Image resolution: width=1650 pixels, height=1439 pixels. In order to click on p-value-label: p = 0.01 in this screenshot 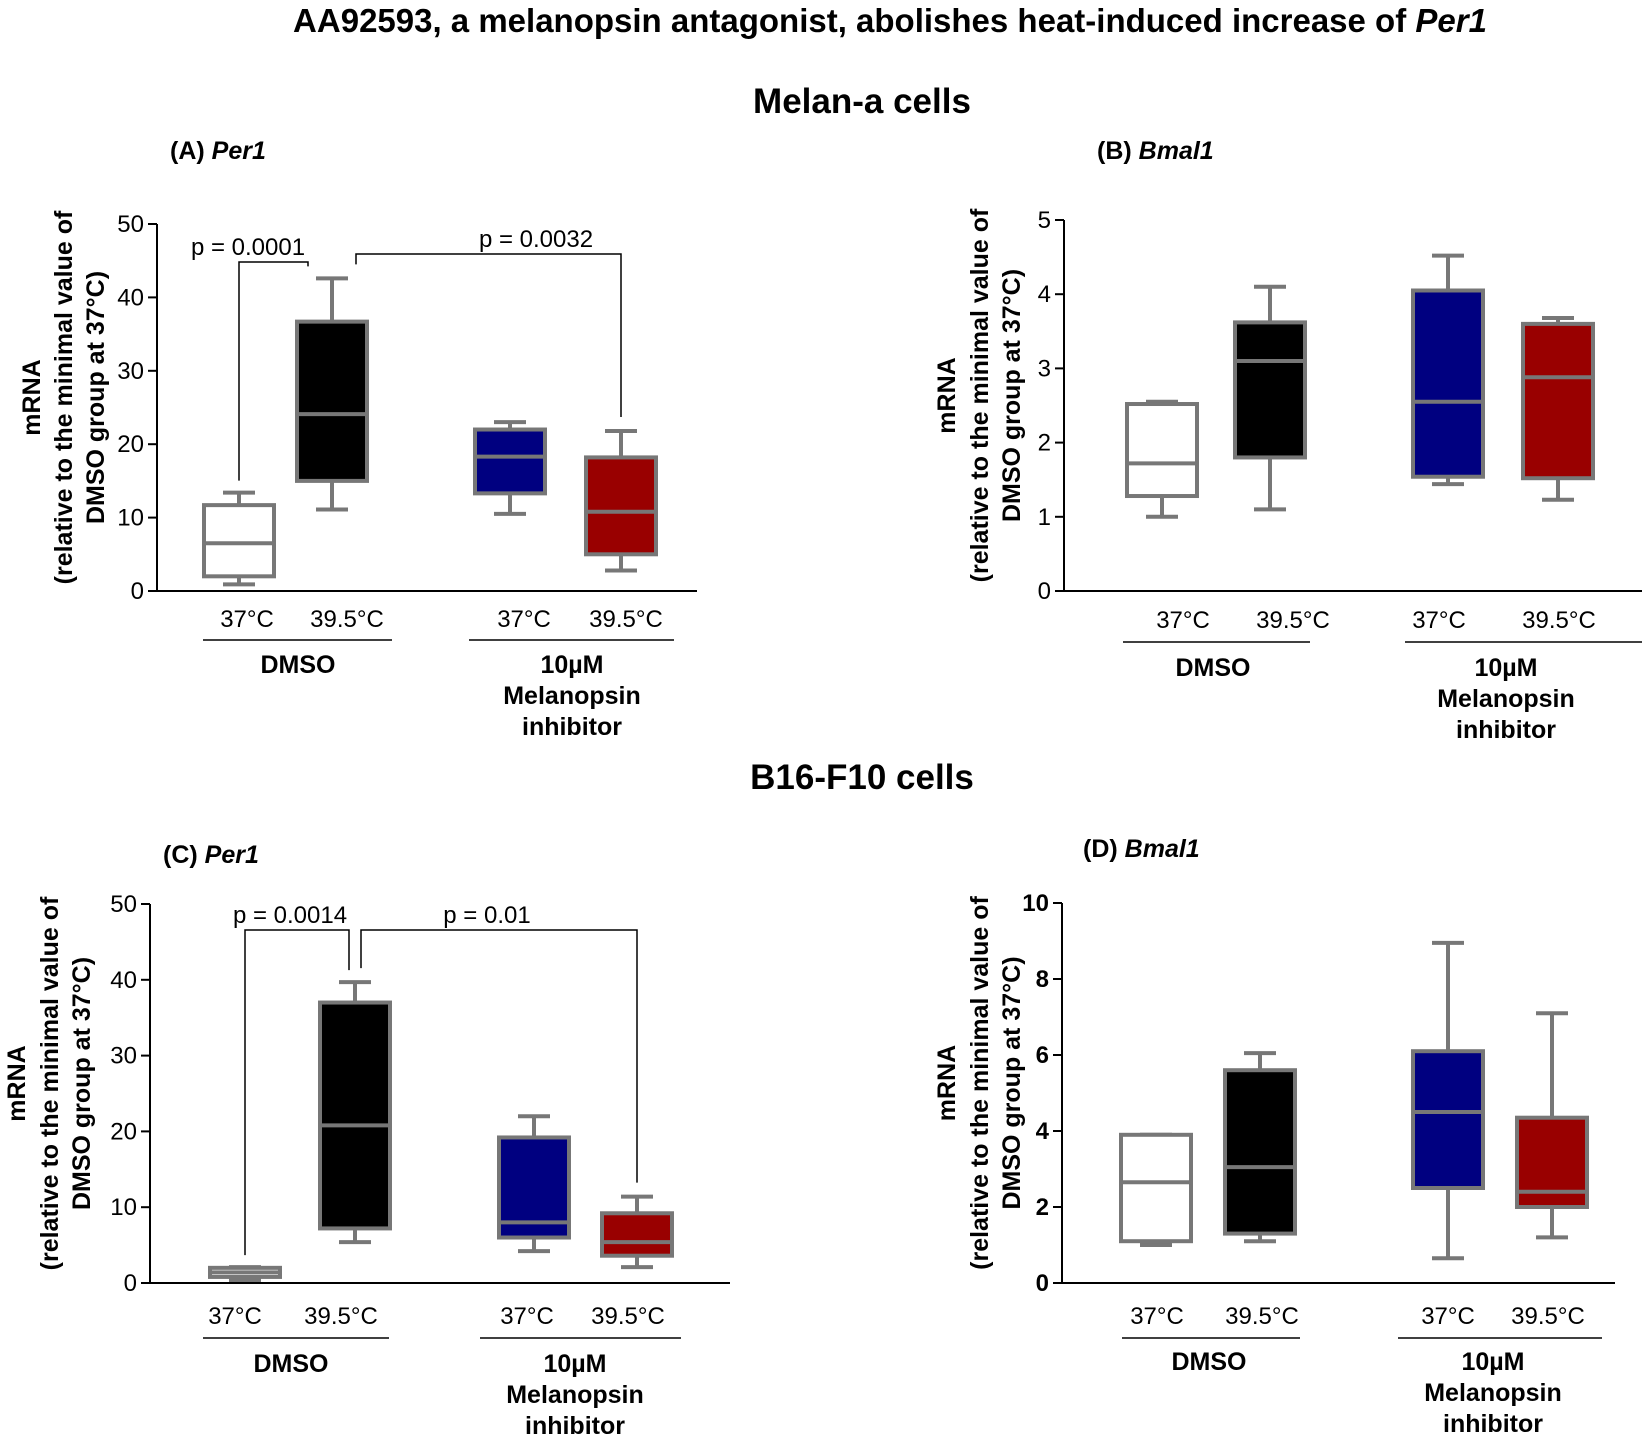, I will do `click(486, 915)`.